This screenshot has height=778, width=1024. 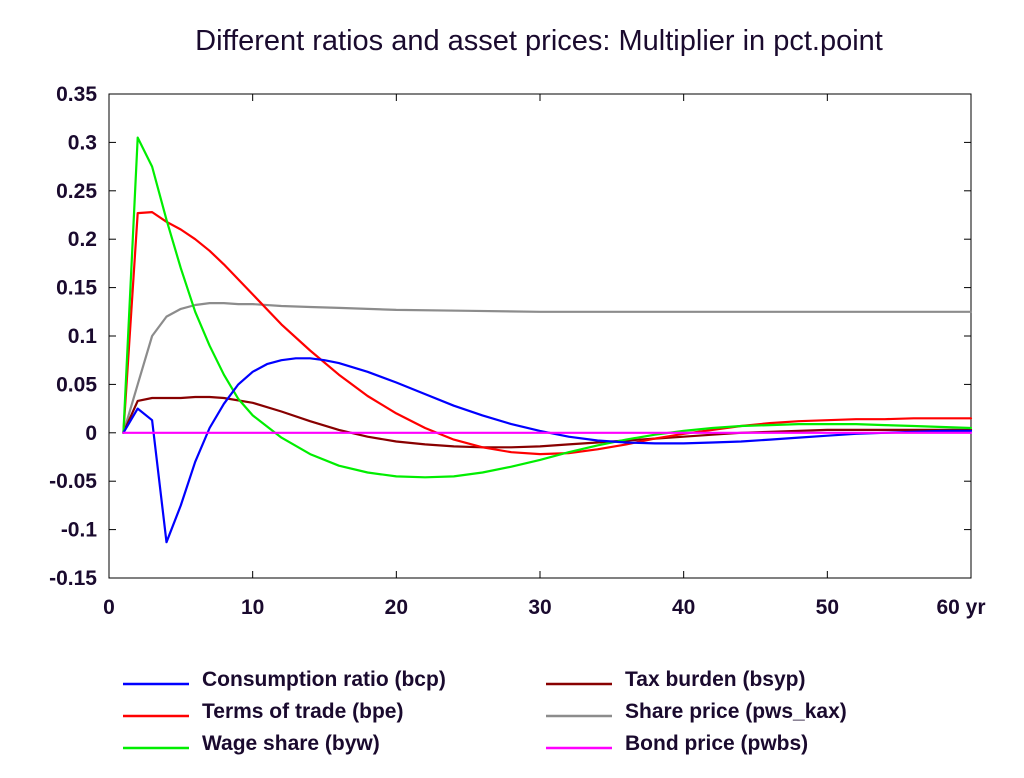 I want to click on y-tick-label: 0.25, so click(x=76, y=191).